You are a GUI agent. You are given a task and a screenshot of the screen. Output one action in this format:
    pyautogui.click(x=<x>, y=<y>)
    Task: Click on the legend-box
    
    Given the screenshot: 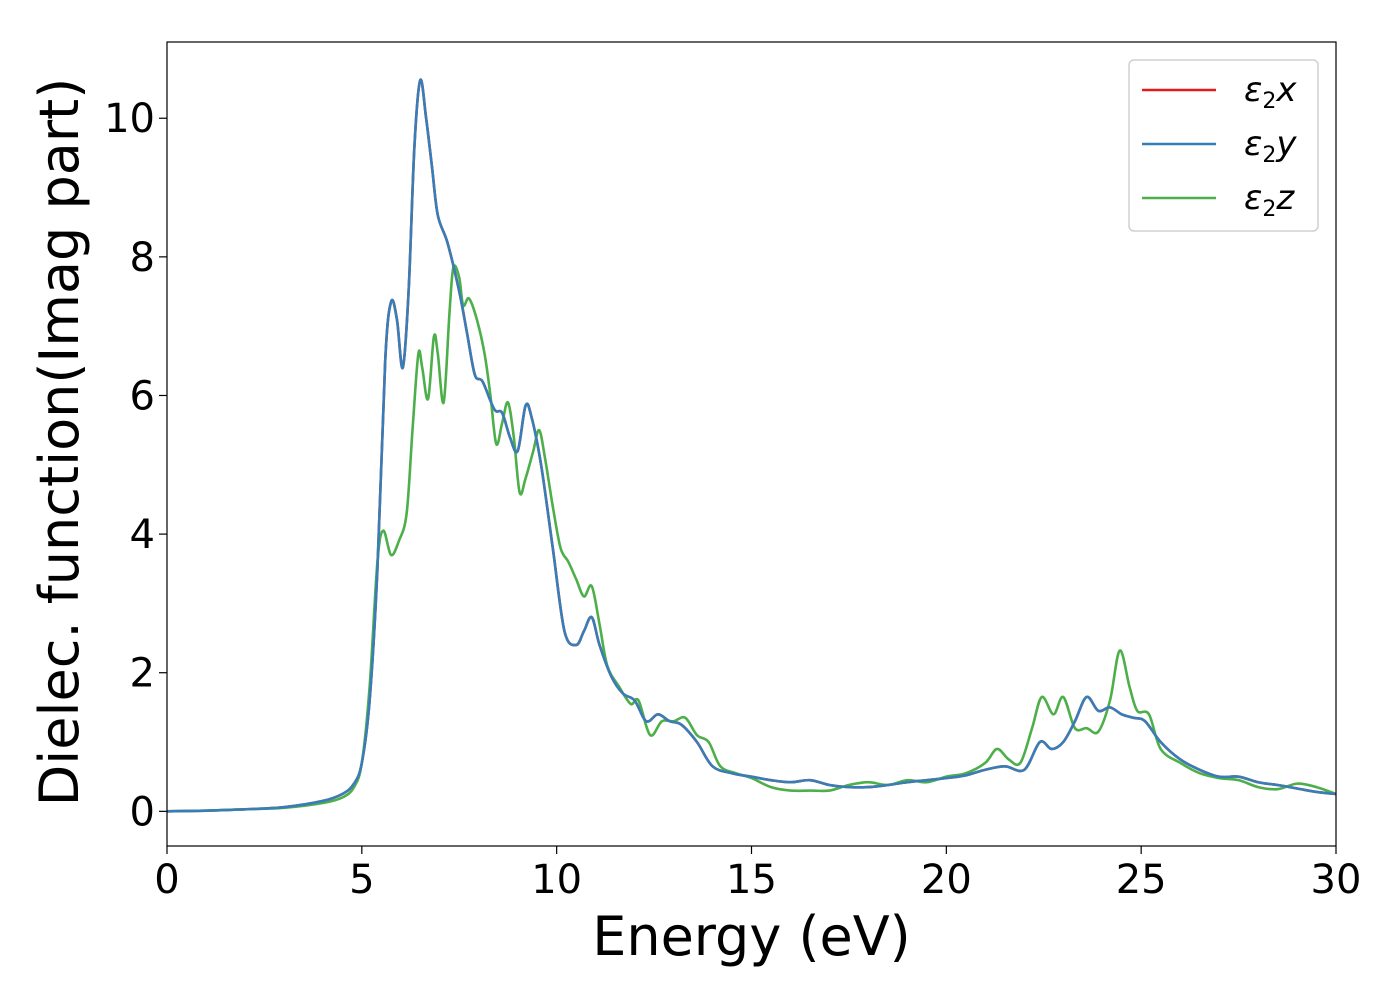 What is the action you would take?
    pyautogui.click(x=1223, y=145)
    